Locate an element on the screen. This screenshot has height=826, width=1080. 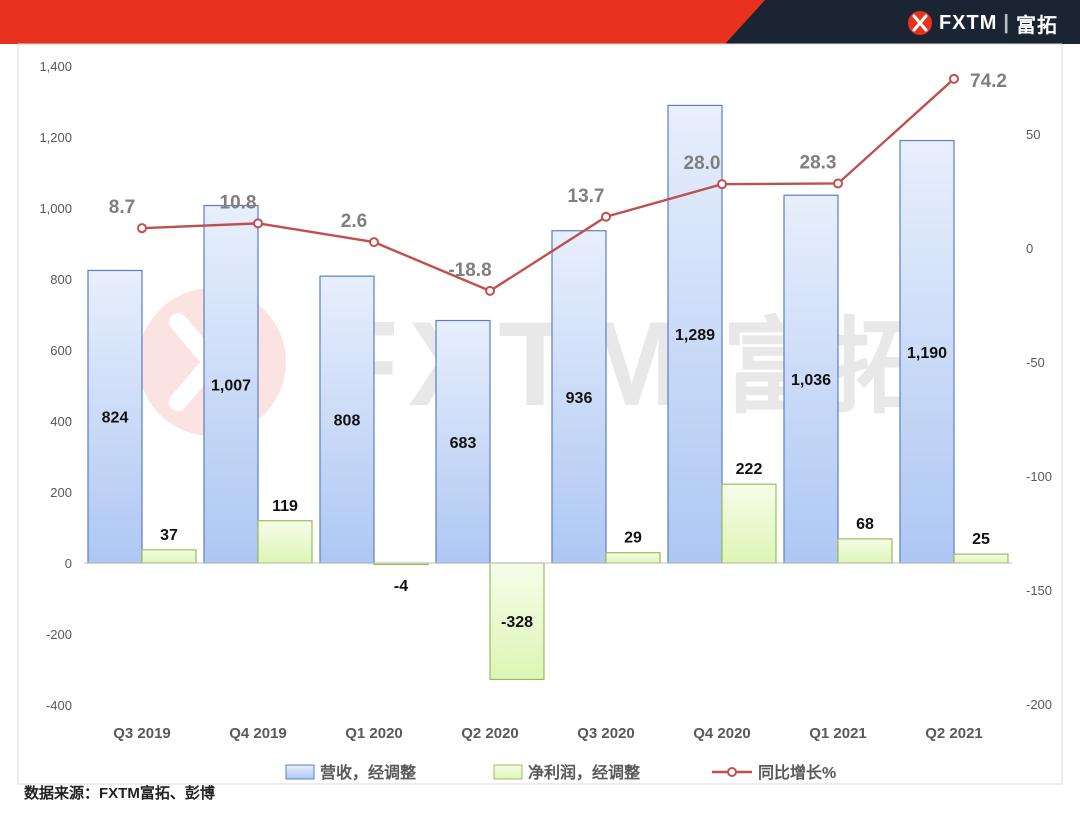
revenue-data-label: 936 is located at coordinates (579, 398).